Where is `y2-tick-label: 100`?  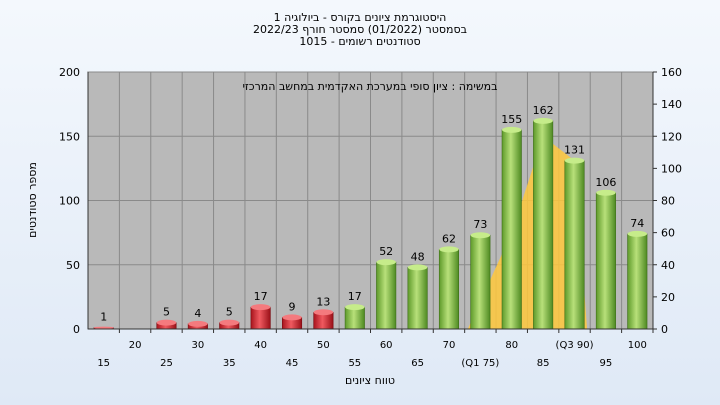 y2-tick-label: 100 is located at coordinates (671, 168).